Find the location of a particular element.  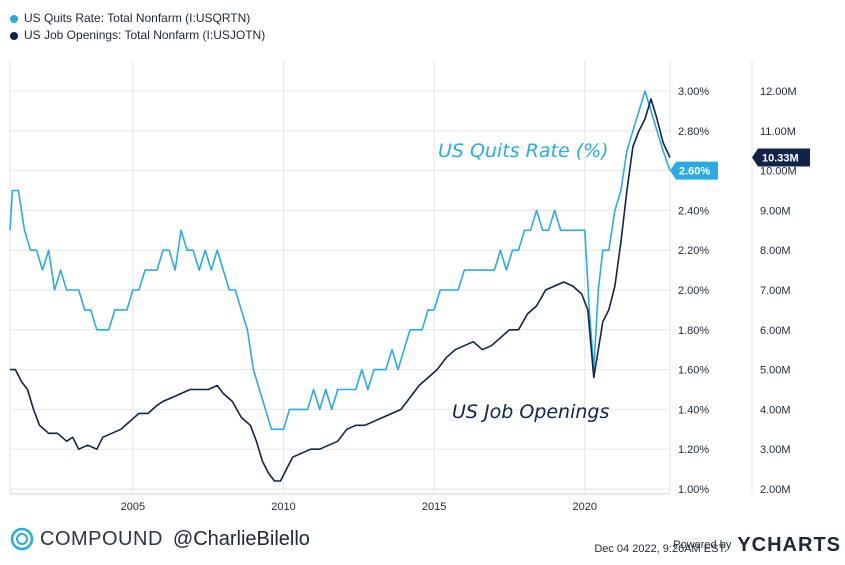

y-right-tick-label: 7.00M is located at coordinates (775, 291).